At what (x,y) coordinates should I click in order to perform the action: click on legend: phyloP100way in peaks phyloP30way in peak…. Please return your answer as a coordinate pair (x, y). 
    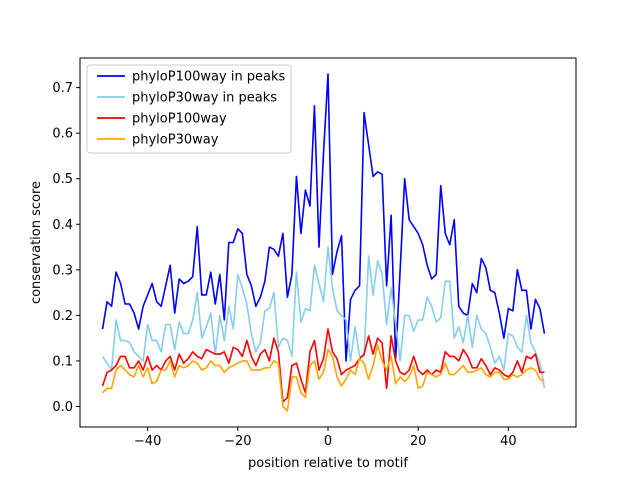
    Looking at the image, I should click on (189, 109).